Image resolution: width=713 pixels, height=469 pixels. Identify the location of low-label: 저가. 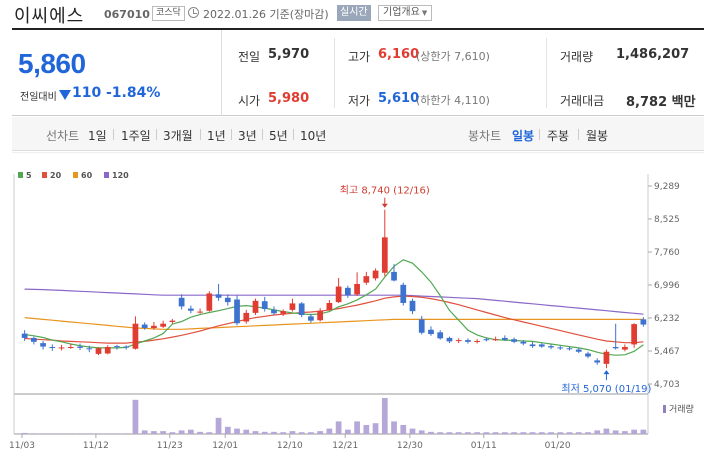
(359, 101).